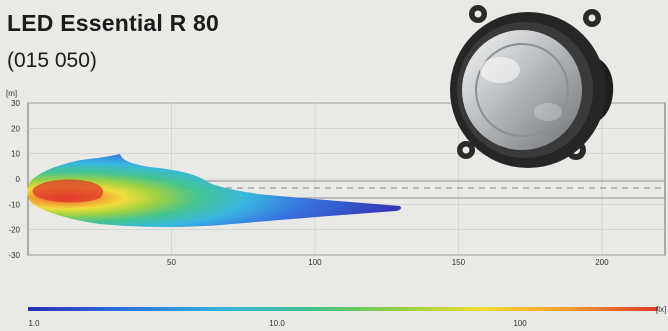 Image resolution: width=668 pixels, height=331 pixels. What do you see at coordinates (459, 262) in the screenshot?
I see `x-tick-label: 150` at bounding box center [459, 262].